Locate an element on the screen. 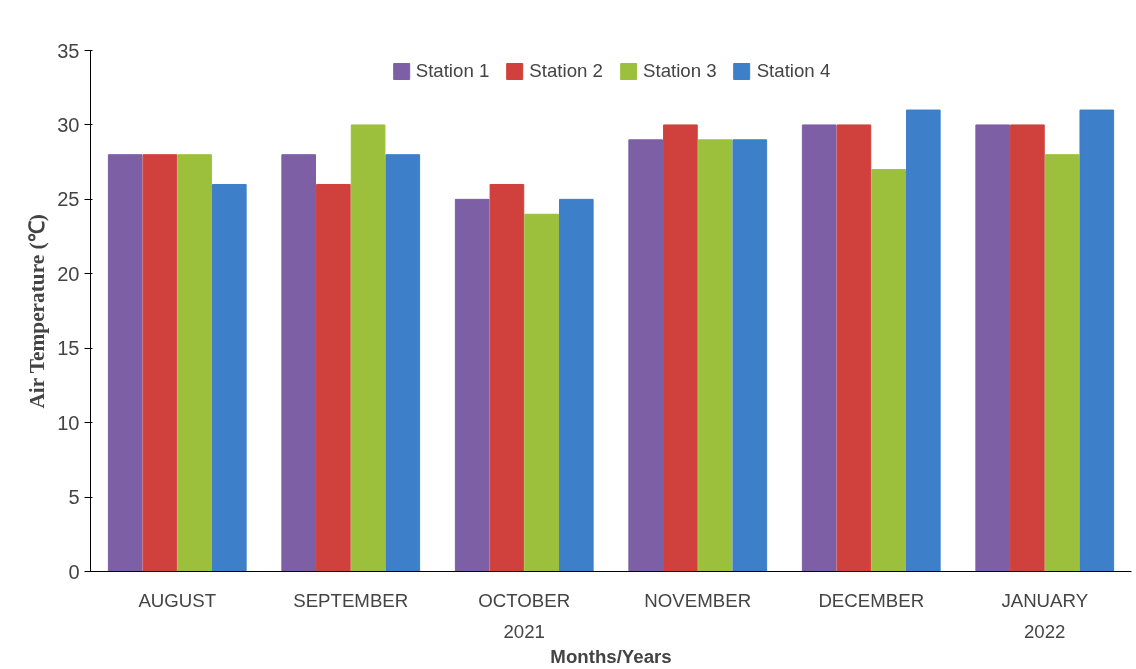  x-tick-label: JANUARY is located at coordinates (1045, 600).